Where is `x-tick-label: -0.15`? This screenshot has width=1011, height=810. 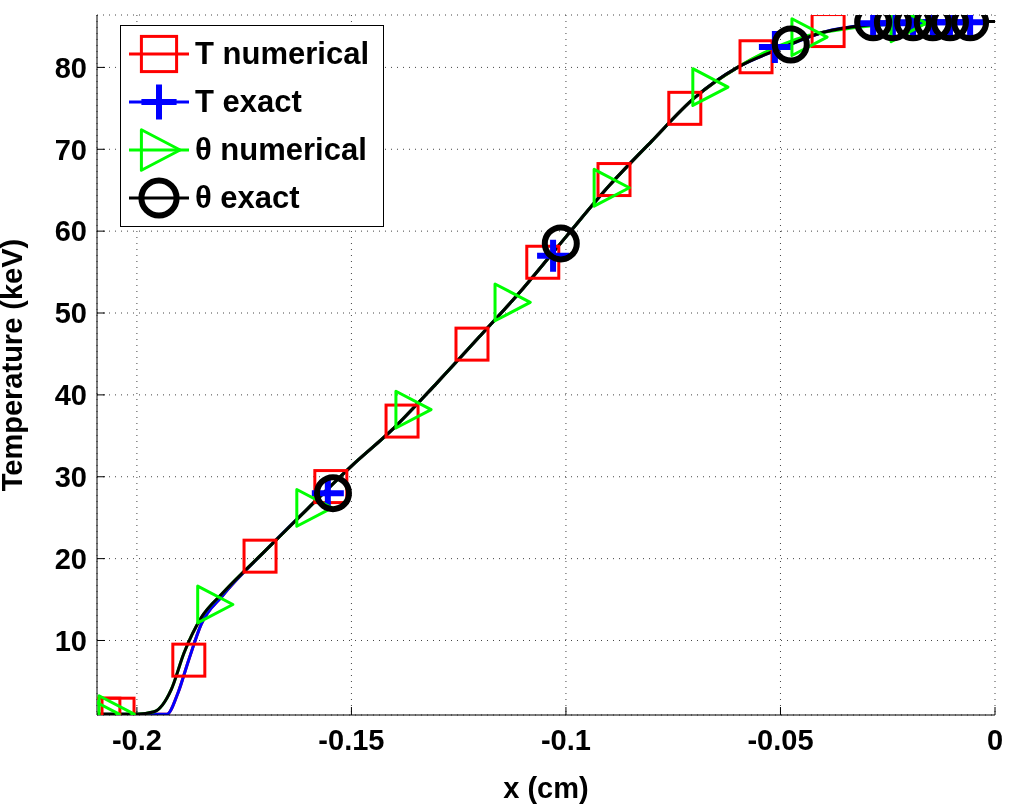
x-tick-label: -0.15 is located at coordinates (351, 739).